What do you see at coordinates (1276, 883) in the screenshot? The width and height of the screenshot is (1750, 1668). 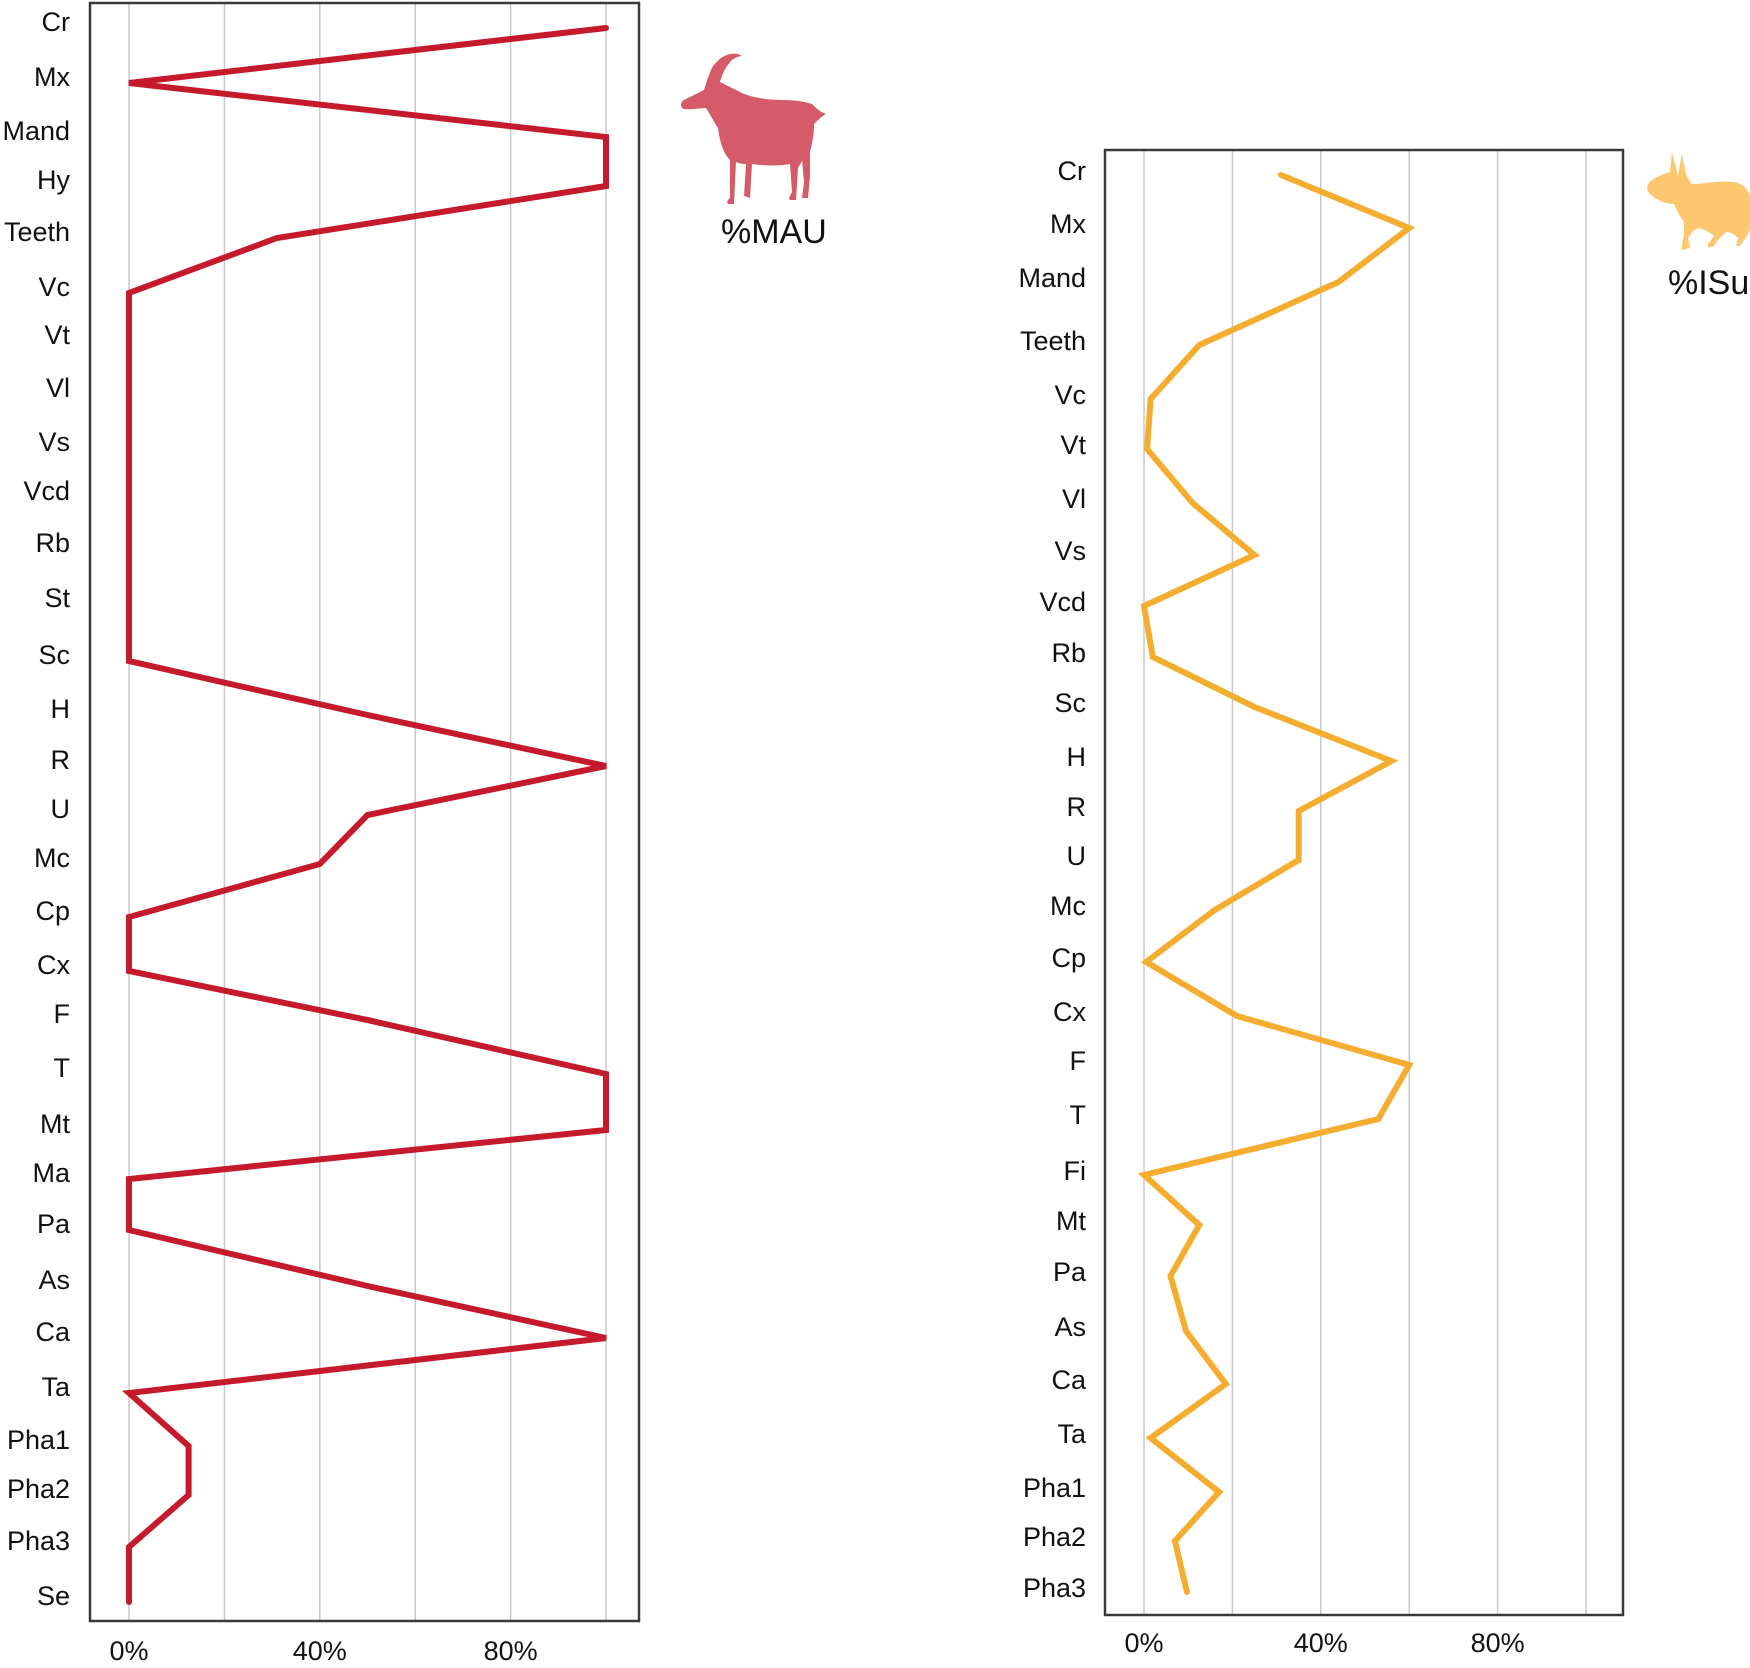 I see `data-series-line` at bounding box center [1276, 883].